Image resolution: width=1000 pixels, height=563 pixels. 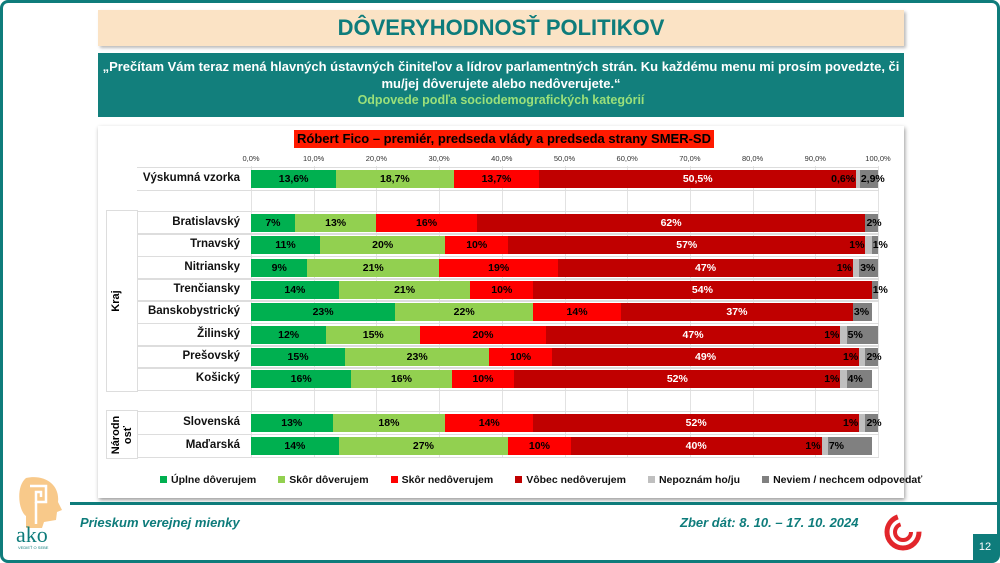 I want to click on bar-value-label: 4%, so click(x=855, y=379).